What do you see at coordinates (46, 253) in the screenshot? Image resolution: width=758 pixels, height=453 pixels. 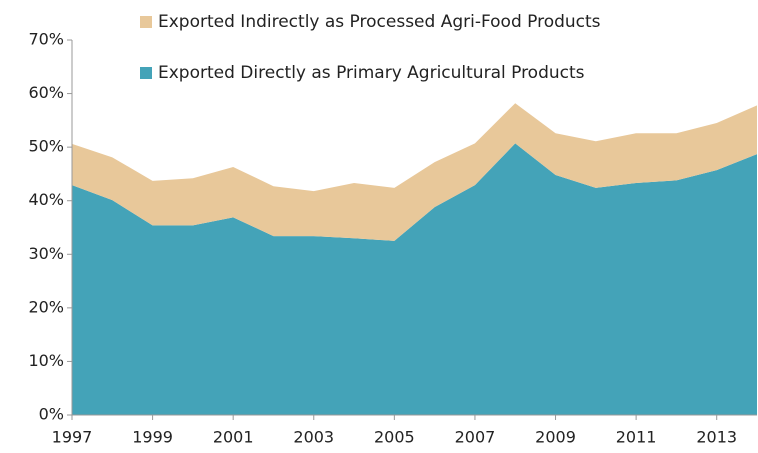 I see `y-tick-label: 30%` at bounding box center [46, 253].